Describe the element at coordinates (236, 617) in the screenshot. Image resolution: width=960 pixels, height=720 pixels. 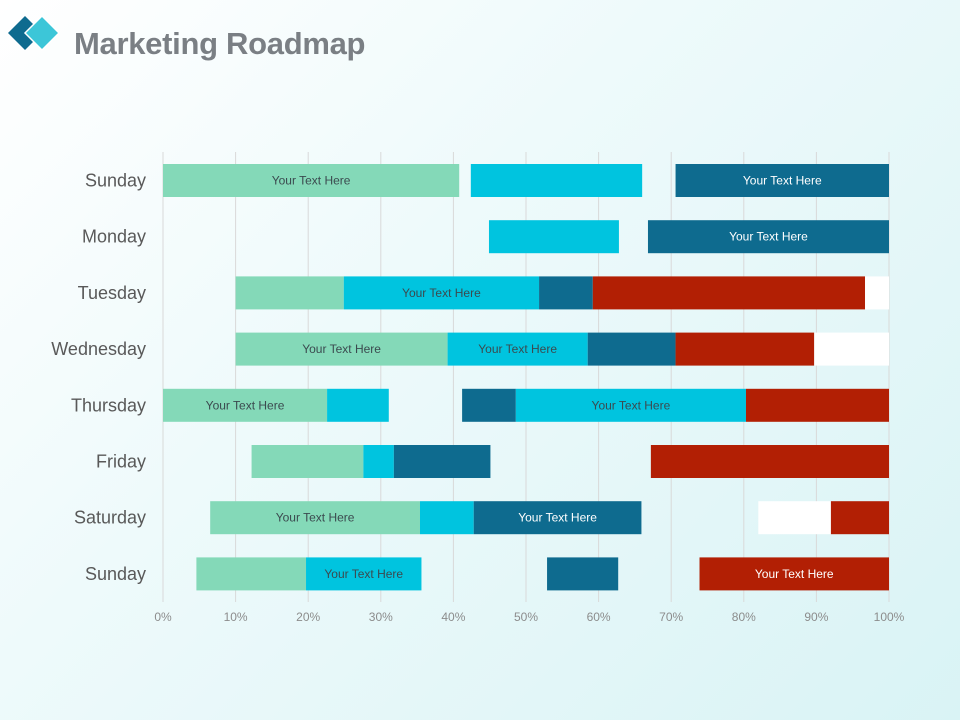
I see `x-tick-label: 10%` at that location.